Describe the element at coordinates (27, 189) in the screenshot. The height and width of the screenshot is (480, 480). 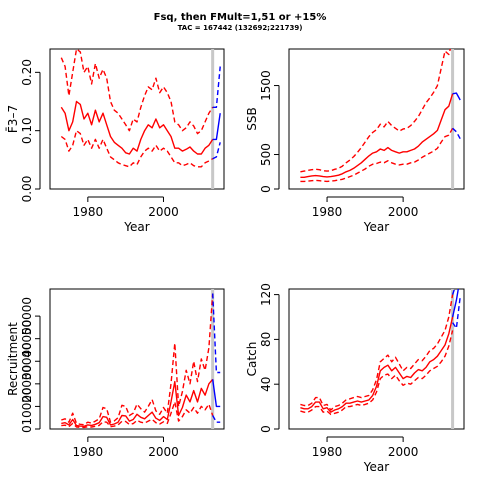
I see `y-tick-label: 0.00` at that location.